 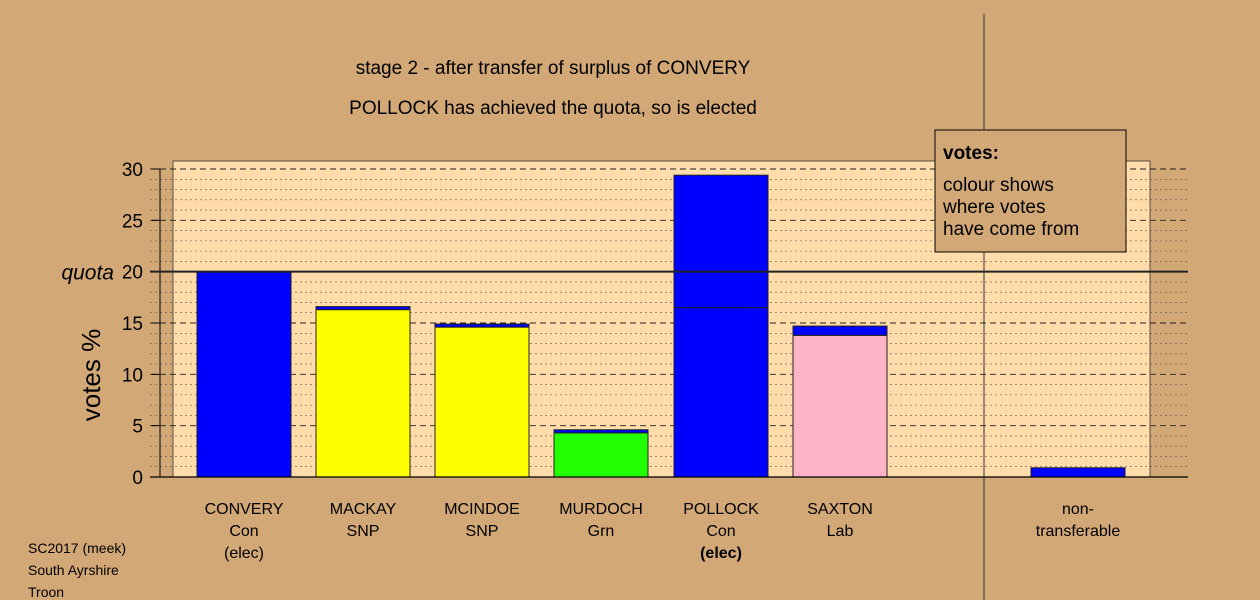 I want to click on y-tick-label: 5, so click(x=137, y=427).